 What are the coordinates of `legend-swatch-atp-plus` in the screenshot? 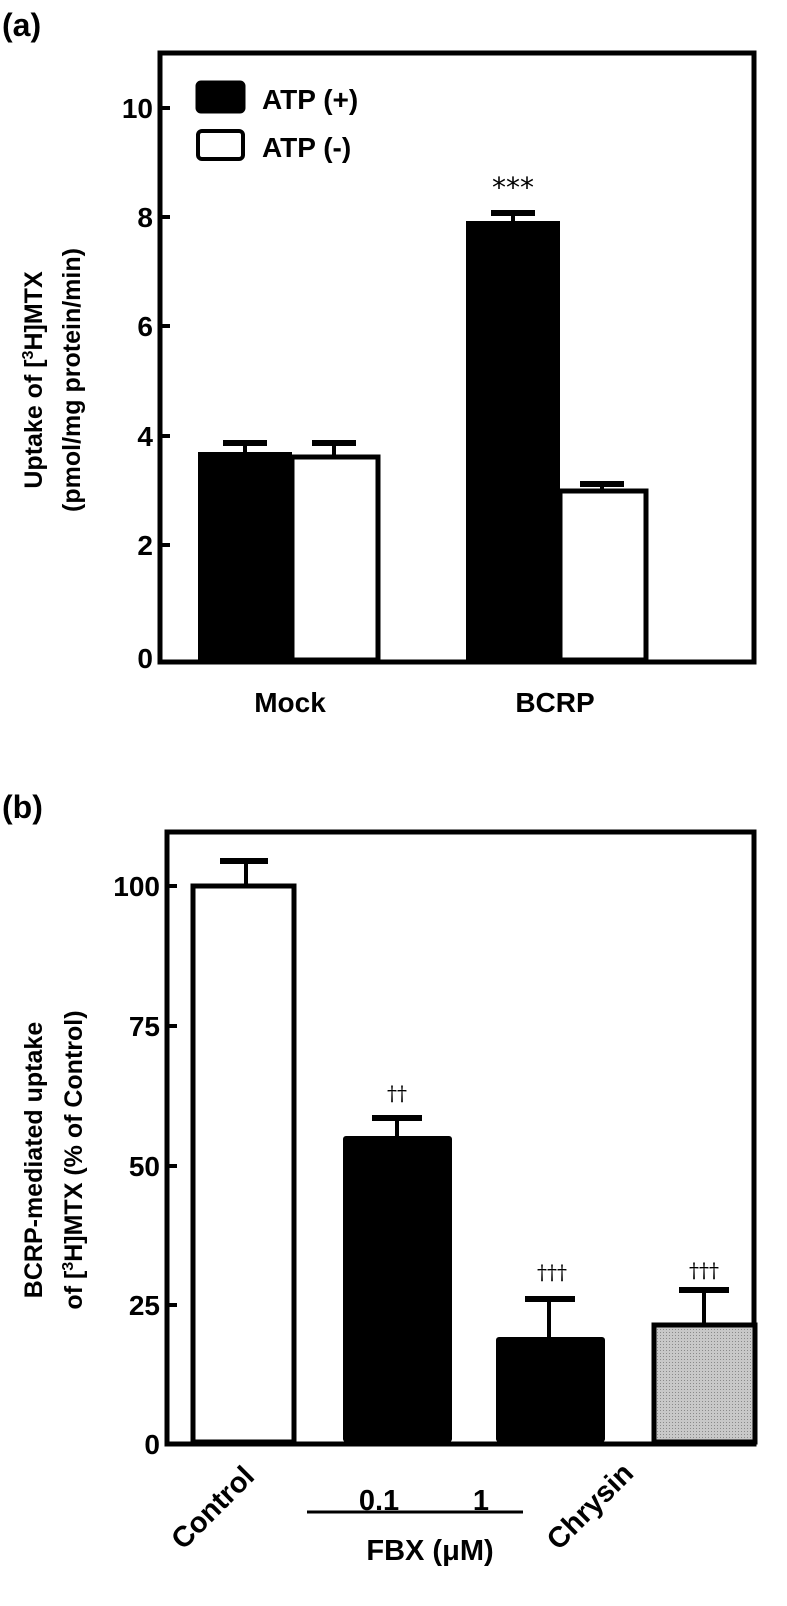 It's located at (220, 97).